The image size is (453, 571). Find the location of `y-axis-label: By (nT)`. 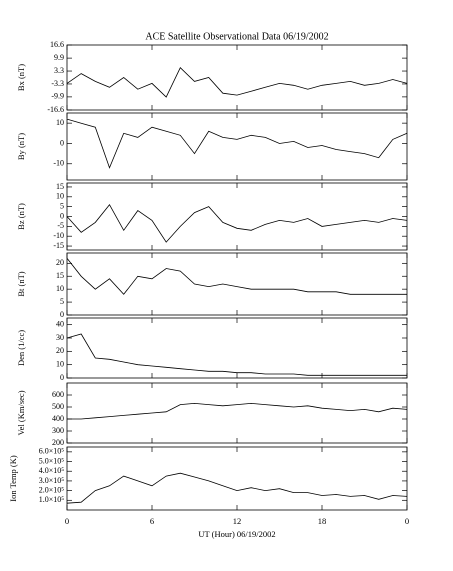

y-axis-label: By (nT) is located at coordinates (21, 146).